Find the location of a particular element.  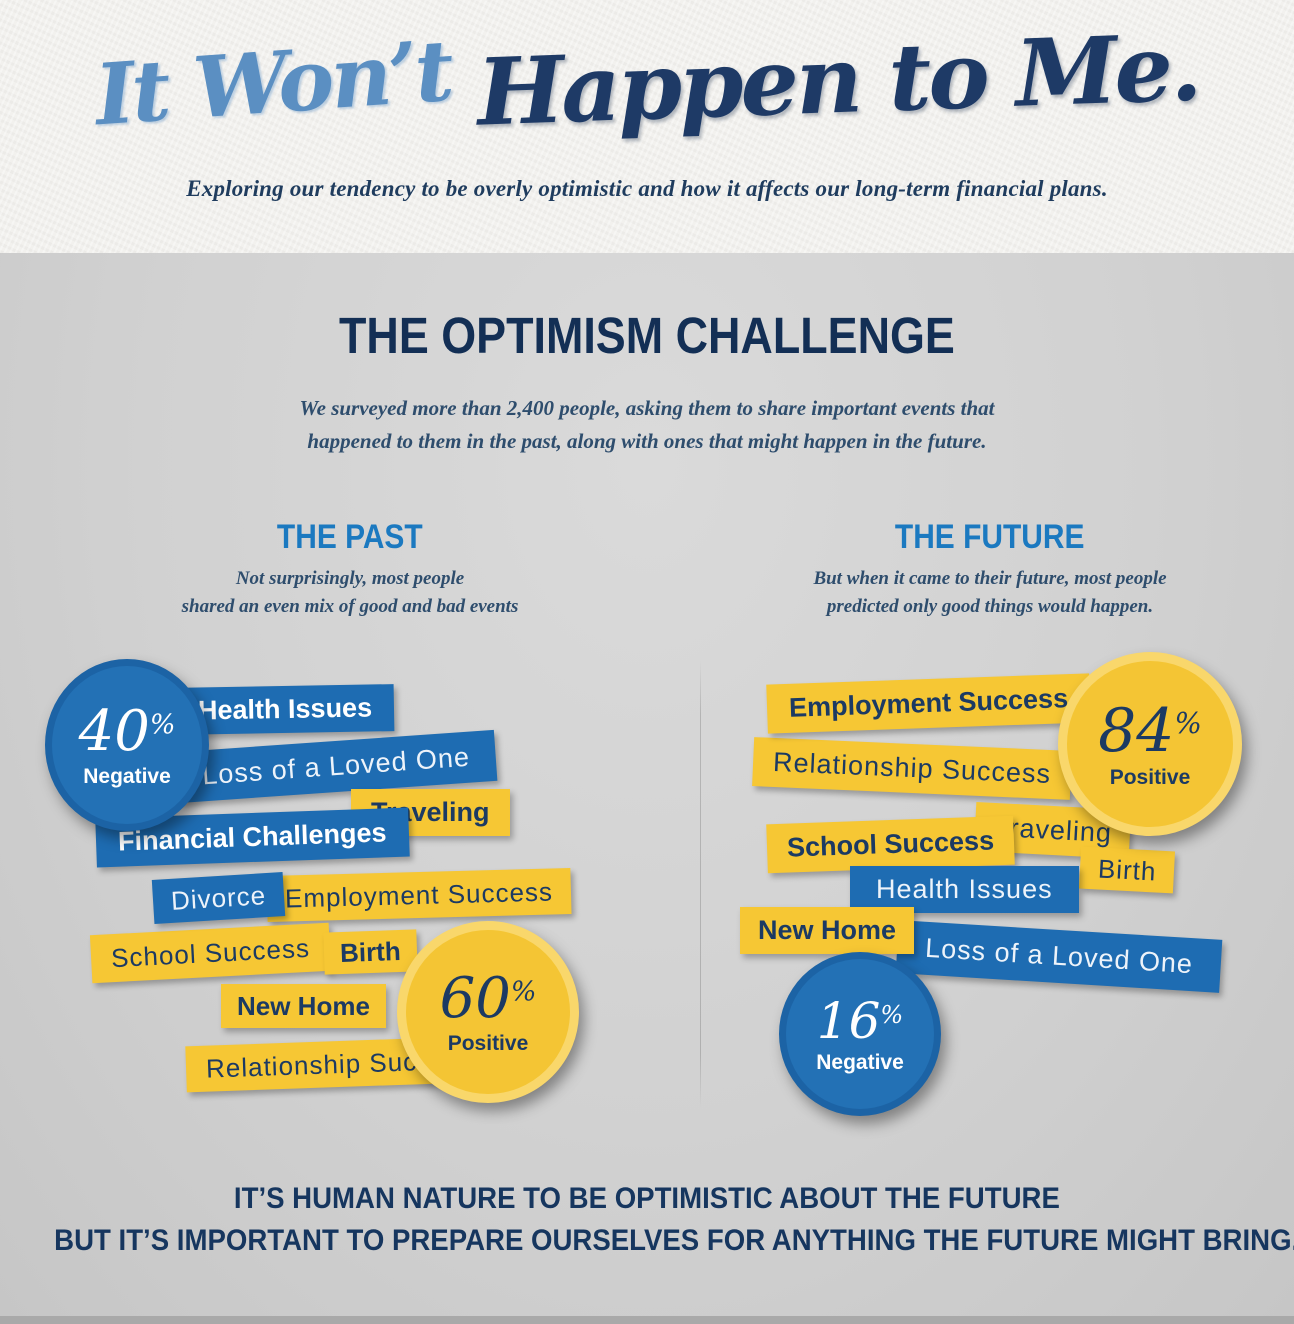

future-negative-stat-circle: 16% Negative is located at coordinates (860, 1034).